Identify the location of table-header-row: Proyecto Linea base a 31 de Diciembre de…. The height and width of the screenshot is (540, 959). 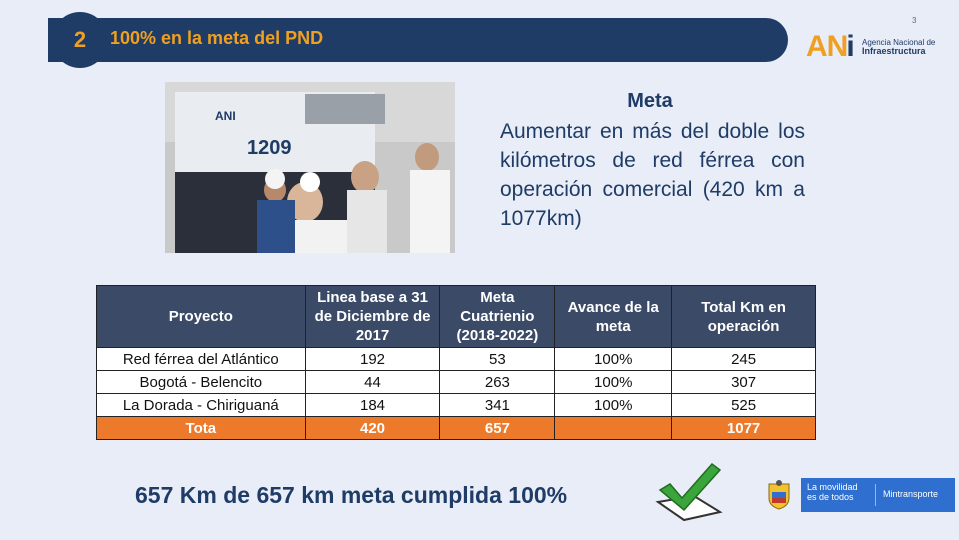
(456, 316).